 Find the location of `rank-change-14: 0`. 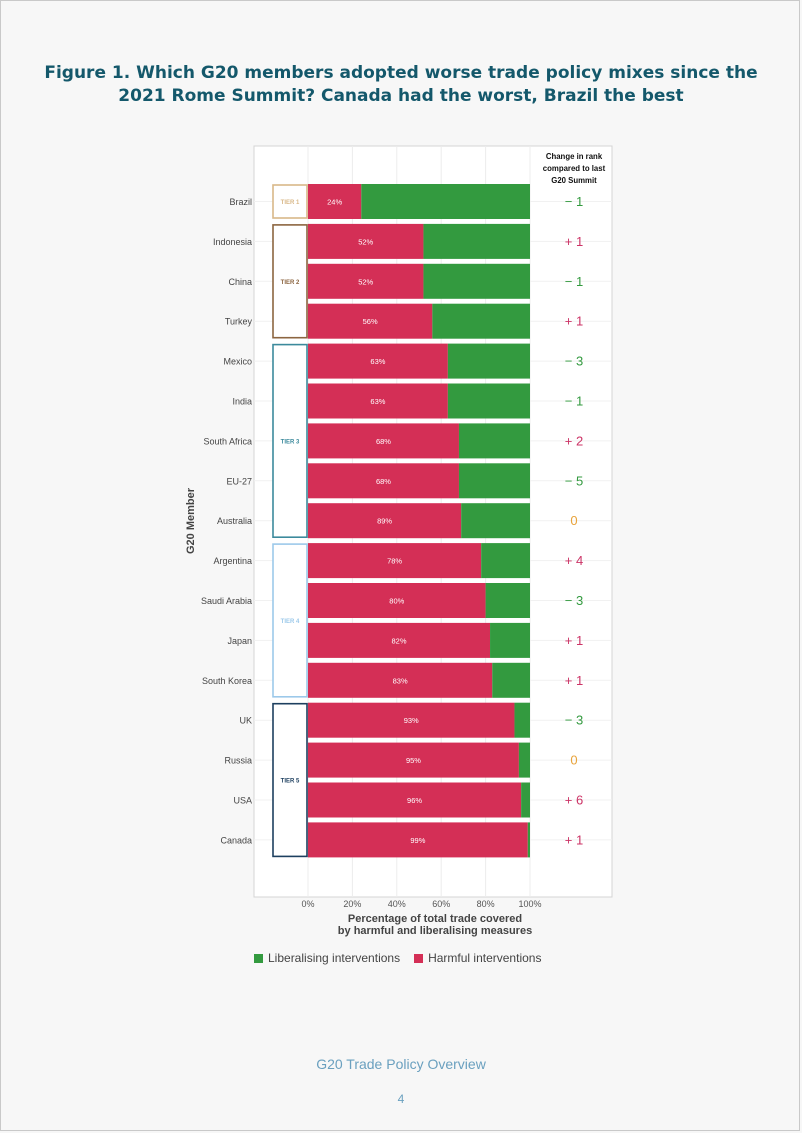

rank-change-14: 0 is located at coordinates (573, 760).